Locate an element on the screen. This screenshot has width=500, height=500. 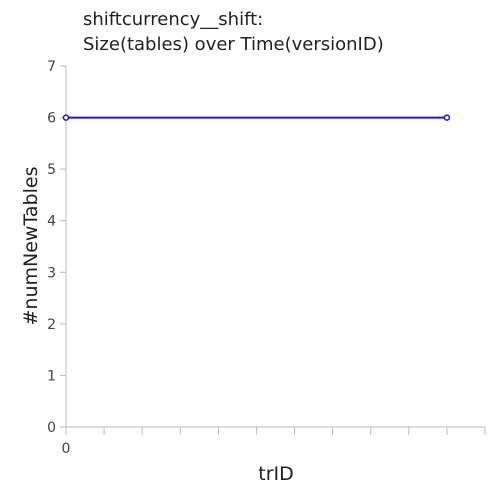
x-axis-ticks: 0 is located at coordinates (274, 442).